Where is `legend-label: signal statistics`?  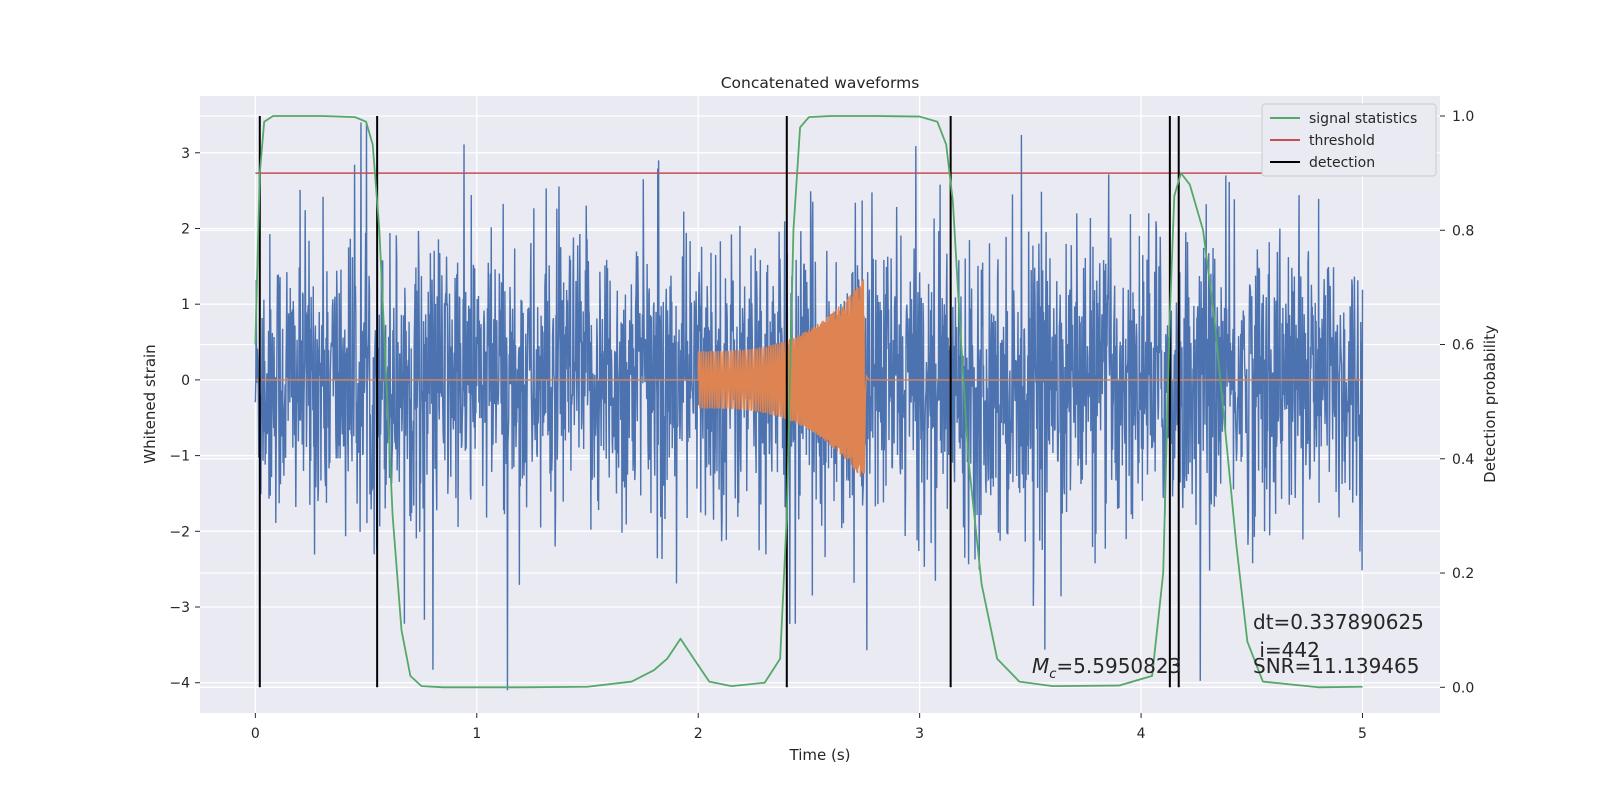
legend-label: signal statistics is located at coordinates (1363, 119).